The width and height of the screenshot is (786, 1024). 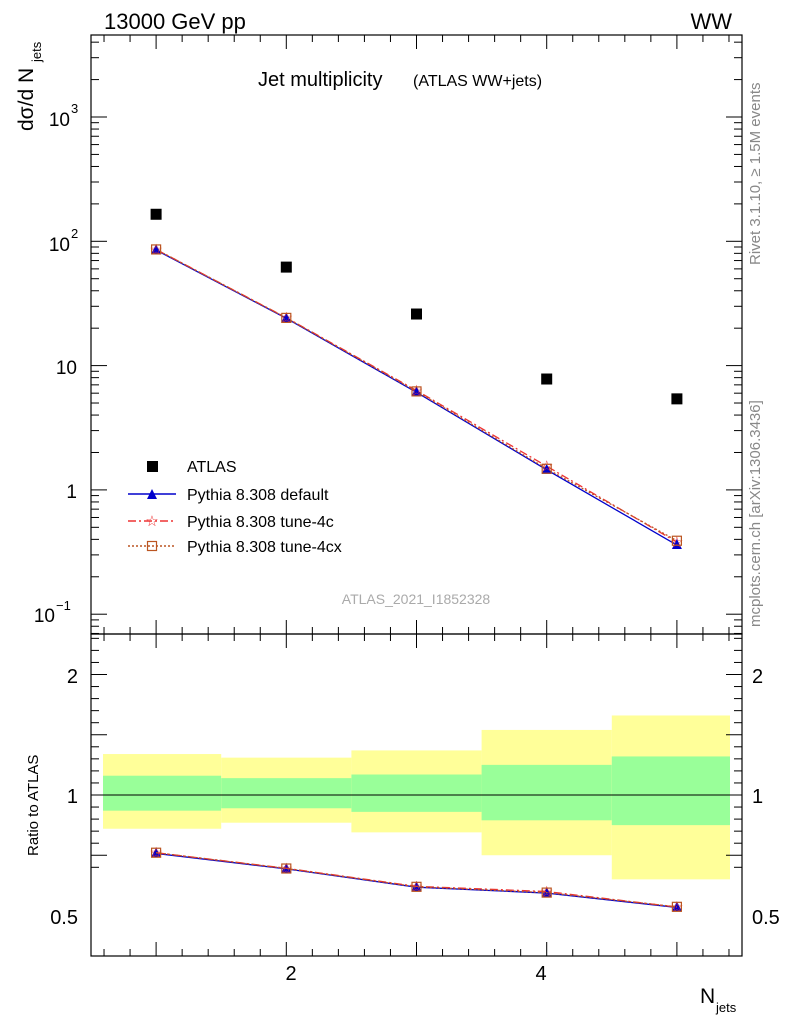 What do you see at coordinates (212, 467) in the screenshot?
I see `legend-label-atlas: ATLAS` at bounding box center [212, 467].